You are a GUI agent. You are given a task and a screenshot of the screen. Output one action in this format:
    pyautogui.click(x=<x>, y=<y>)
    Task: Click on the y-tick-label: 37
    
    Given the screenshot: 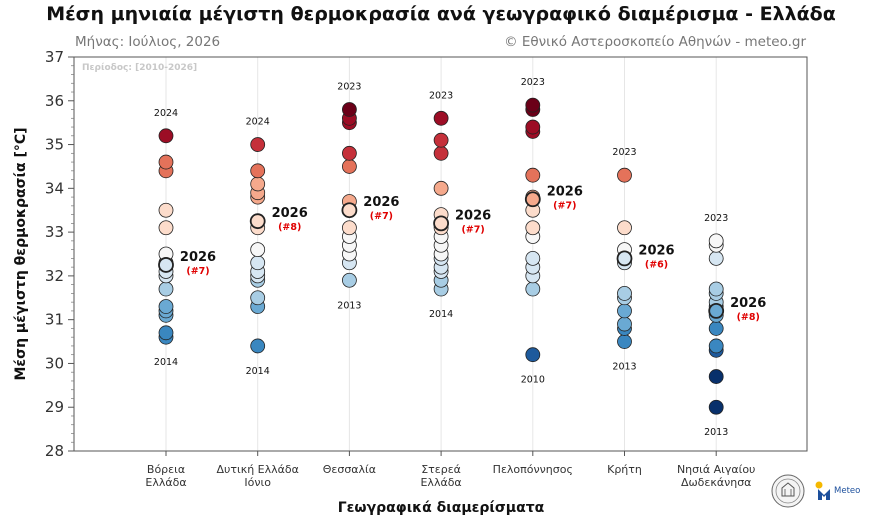 What is the action you would take?
    pyautogui.click(x=54, y=57)
    